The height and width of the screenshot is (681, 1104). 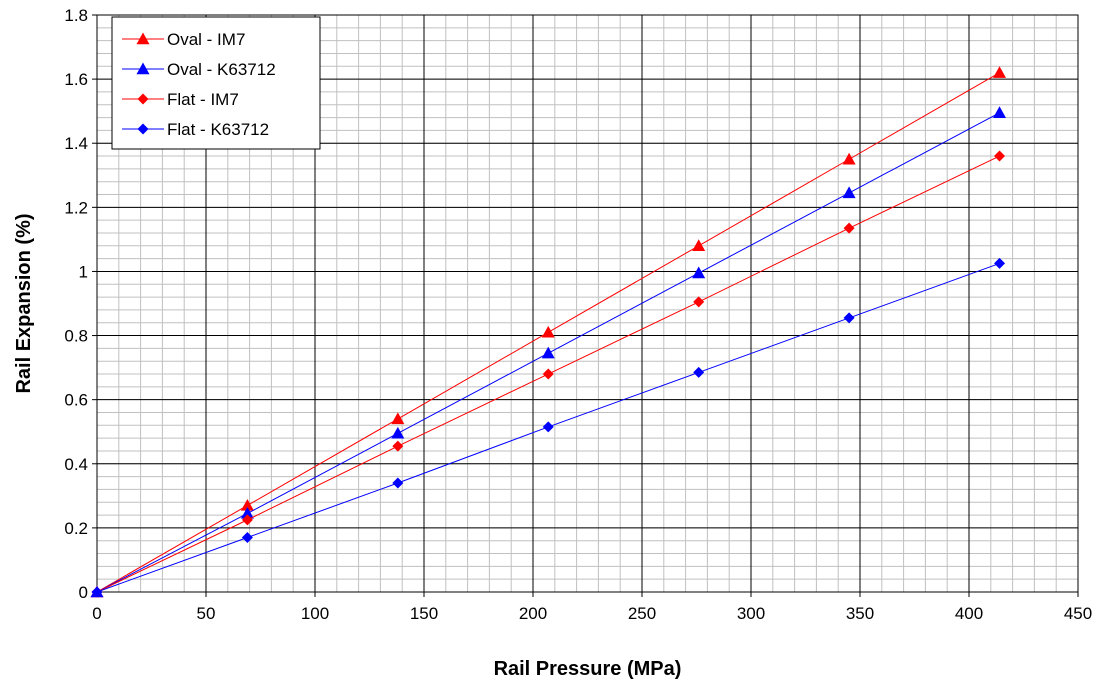 I want to click on y-tick-label: 1.2, so click(x=76, y=207).